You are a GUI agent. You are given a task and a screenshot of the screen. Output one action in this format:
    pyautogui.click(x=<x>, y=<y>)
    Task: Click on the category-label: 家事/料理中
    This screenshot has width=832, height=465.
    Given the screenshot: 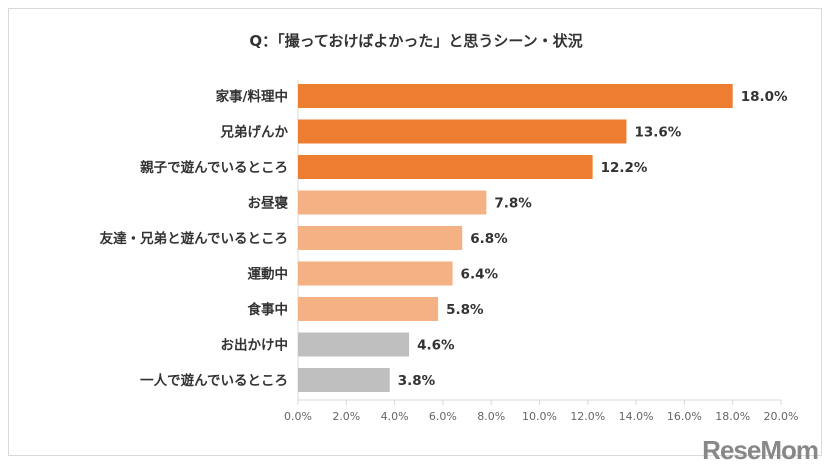 What is the action you would take?
    pyautogui.click(x=252, y=96)
    